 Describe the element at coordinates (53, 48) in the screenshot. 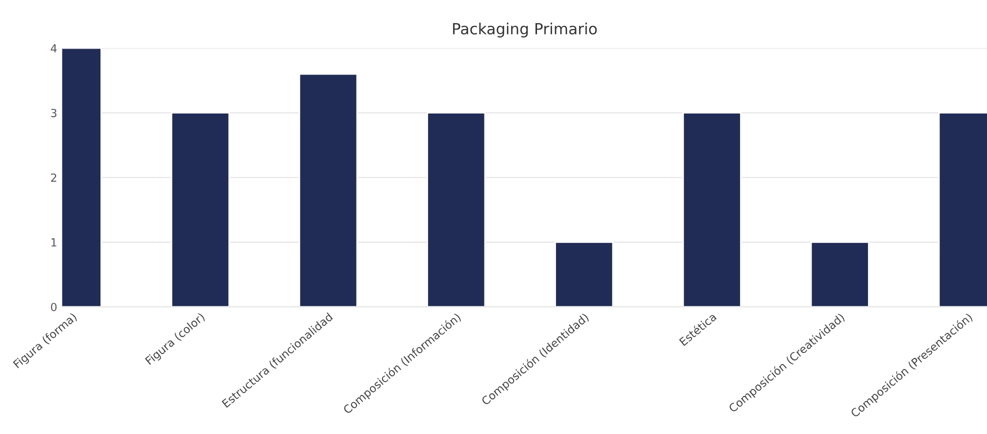

I see `y-tick-label: 4` at that location.